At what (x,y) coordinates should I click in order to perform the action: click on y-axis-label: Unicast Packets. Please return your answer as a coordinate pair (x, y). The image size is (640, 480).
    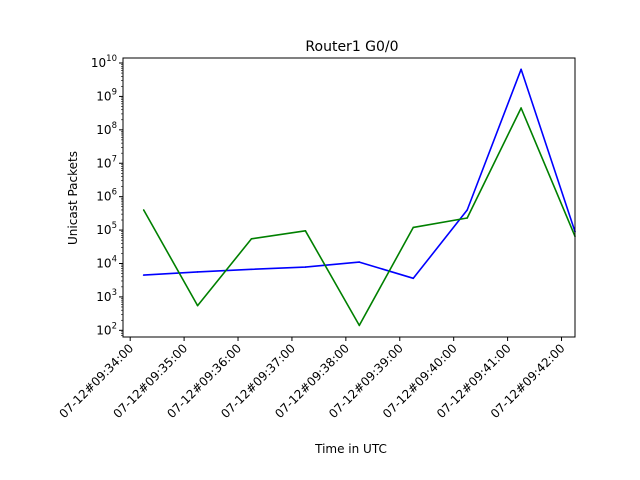
    Looking at the image, I should click on (73, 198).